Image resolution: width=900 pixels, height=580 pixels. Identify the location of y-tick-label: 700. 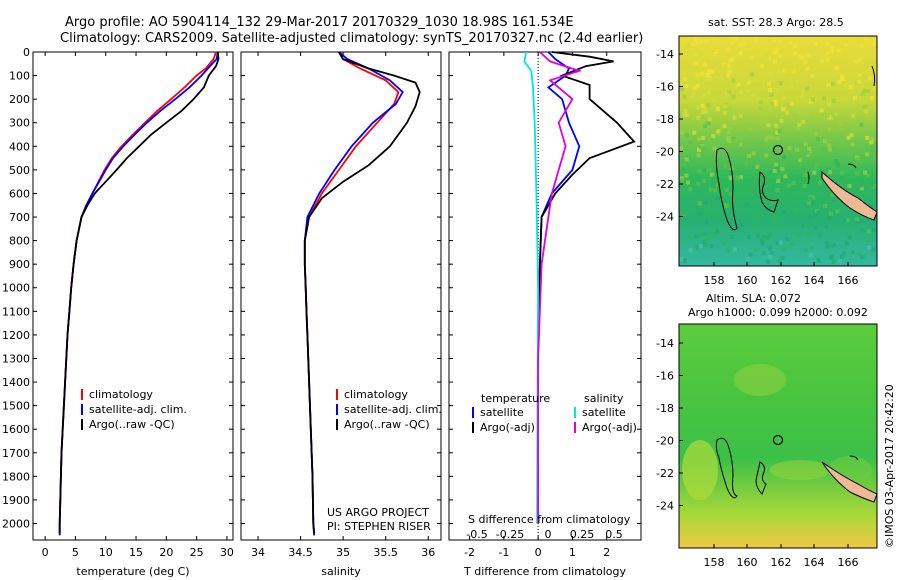
(19, 217).